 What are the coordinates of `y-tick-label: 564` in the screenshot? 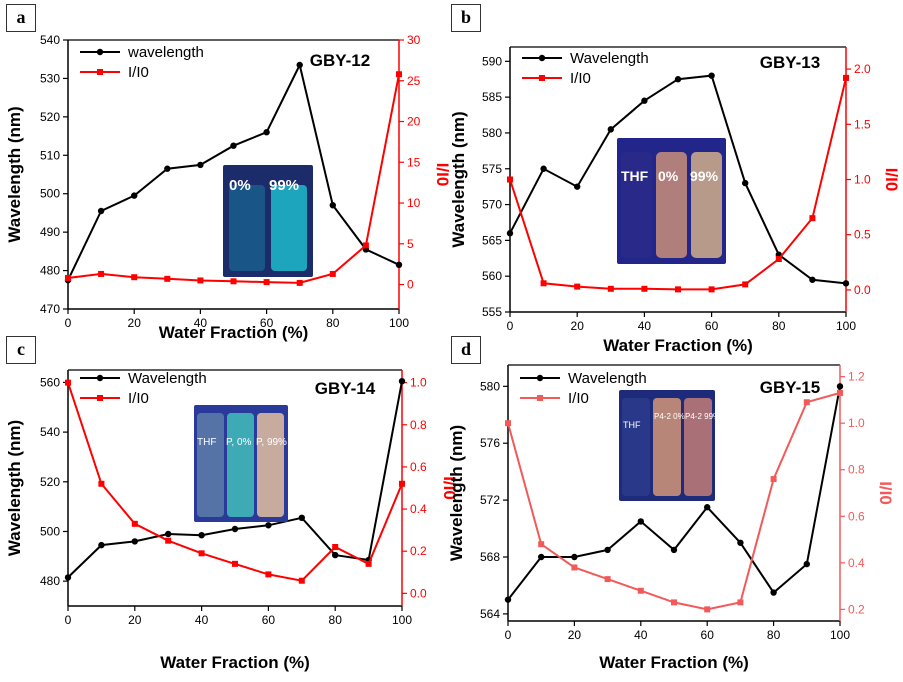 It's located at (490, 614).